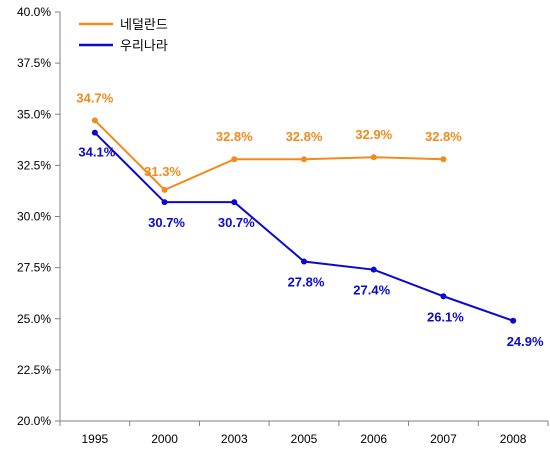  What do you see at coordinates (164, 439) in the screenshot?
I see `x-tick-label: 2000` at bounding box center [164, 439].